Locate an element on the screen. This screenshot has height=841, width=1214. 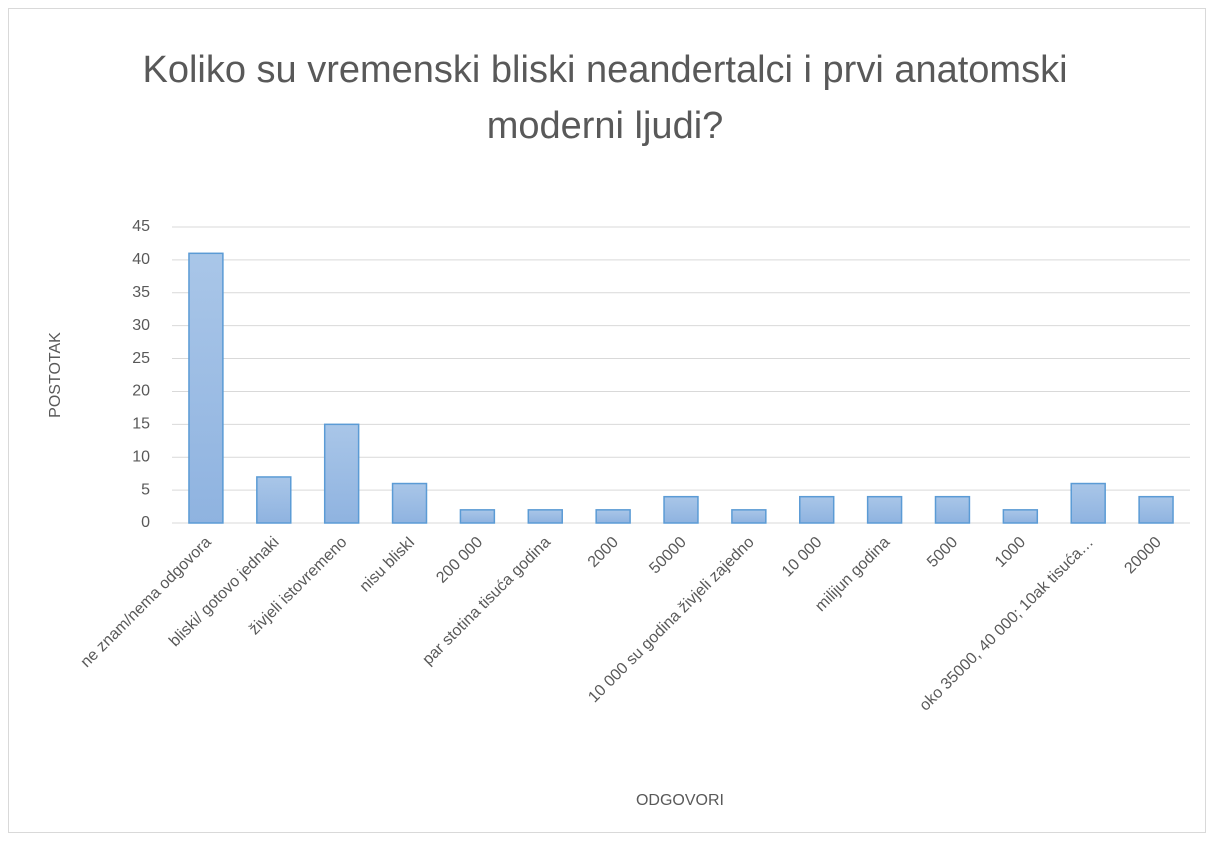
y-tick-label: 25 is located at coordinates (141, 358).